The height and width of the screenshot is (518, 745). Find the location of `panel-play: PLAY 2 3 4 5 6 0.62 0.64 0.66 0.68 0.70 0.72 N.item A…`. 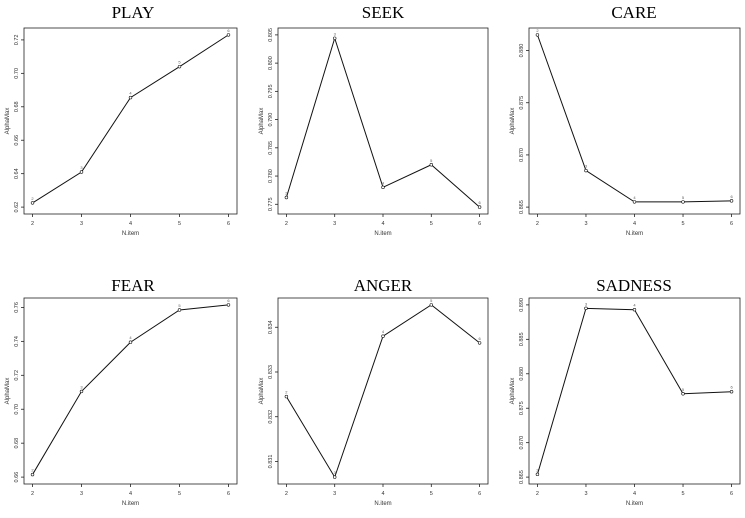

panel-play: PLAY 2 3 4 5 6 0.62 0.64 0.66 0.68 0.70 0.72 N.item A… is located at coordinates (121, 120).